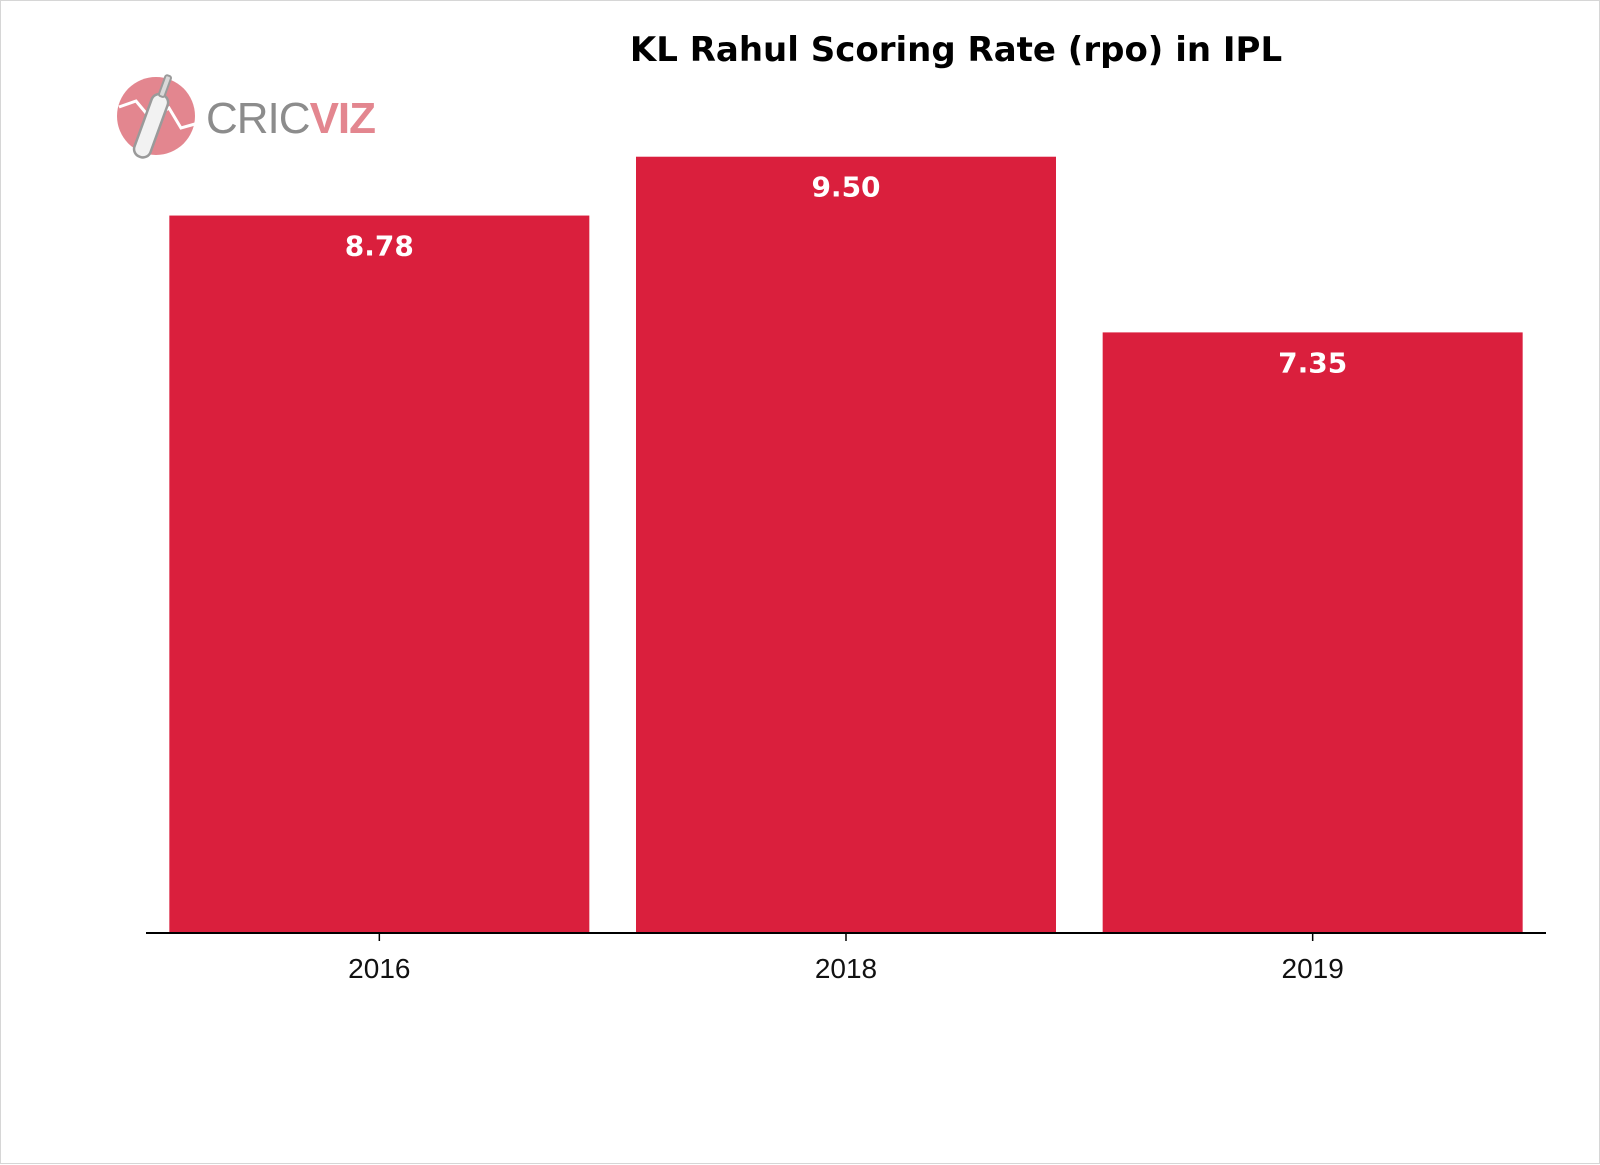  I want to click on data-label-2018: 9.50, so click(845, 187).